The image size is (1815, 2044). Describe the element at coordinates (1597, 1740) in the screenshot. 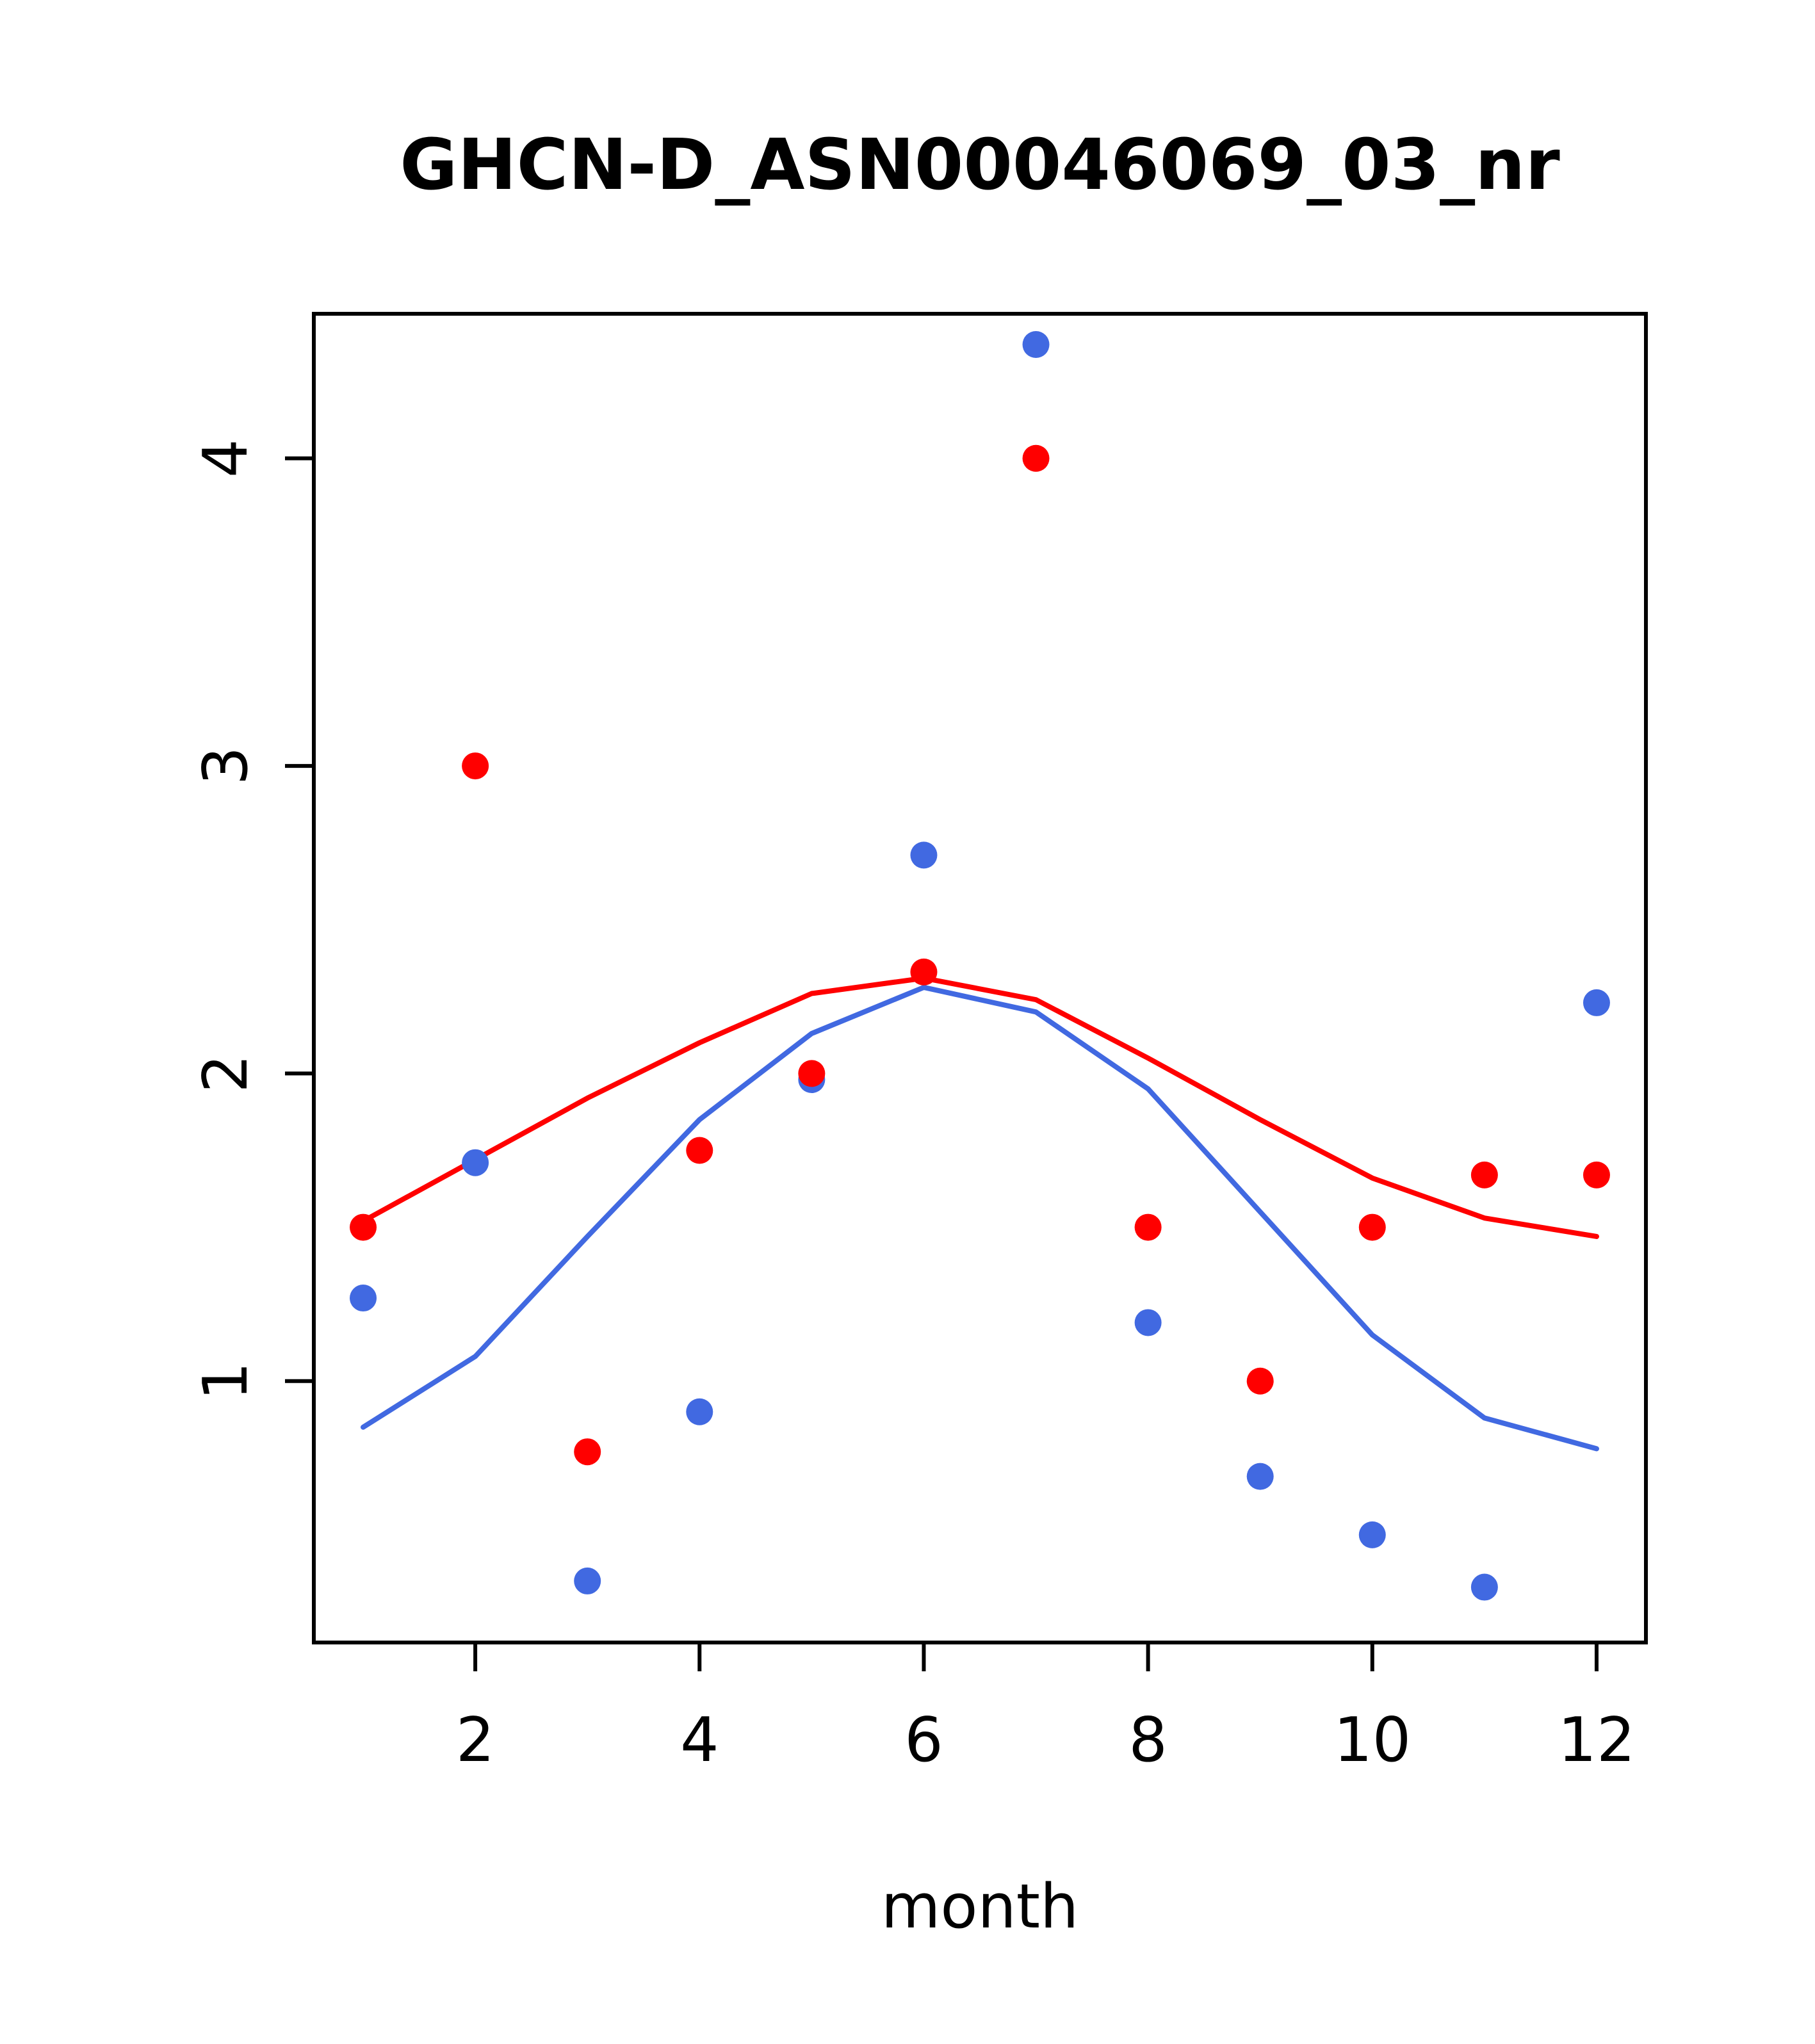

I see `x-tick-label: 12` at that location.